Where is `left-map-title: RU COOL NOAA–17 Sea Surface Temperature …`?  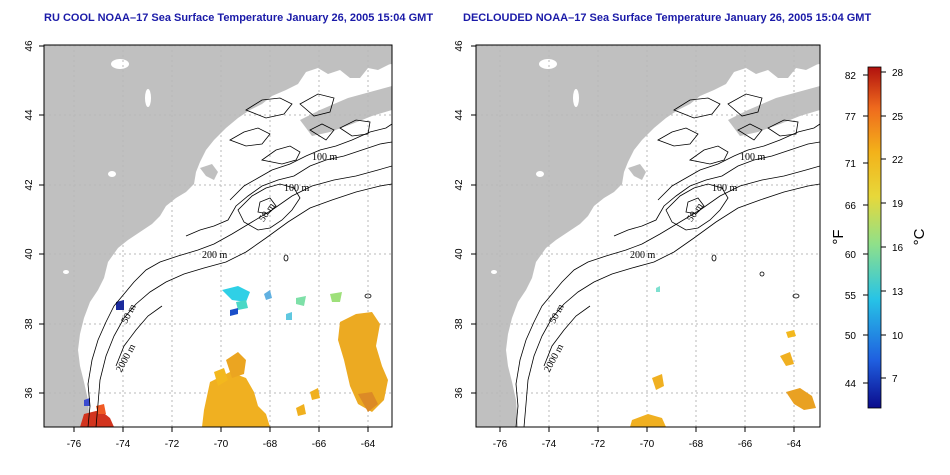
left-map-title: RU COOL NOAA–17 Sea Surface Temperature … is located at coordinates (239, 18).